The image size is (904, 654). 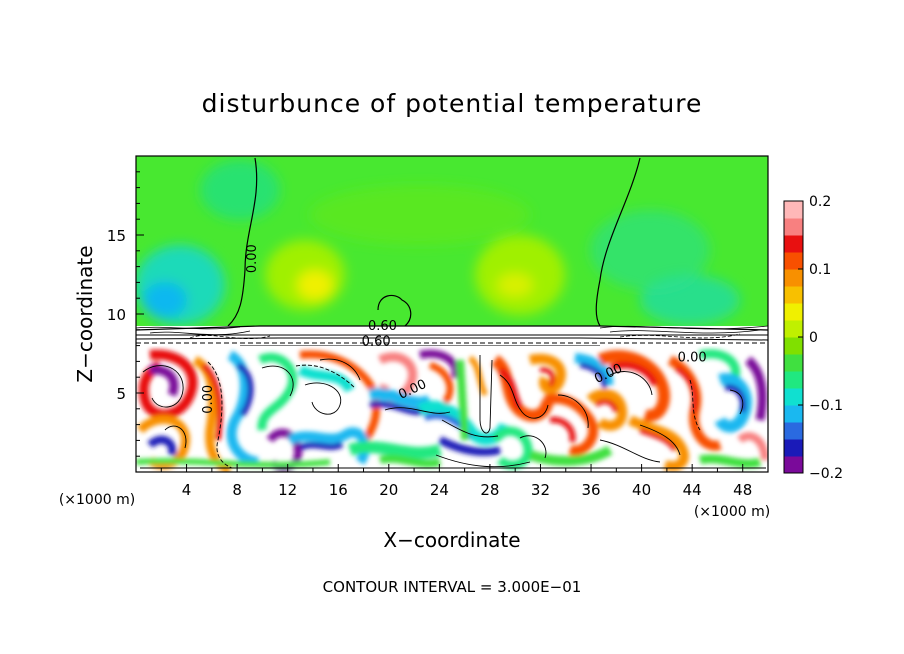 What do you see at coordinates (590, 490) in the screenshot?
I see `x-tick-label: 36` at bounding box center [590, 490].